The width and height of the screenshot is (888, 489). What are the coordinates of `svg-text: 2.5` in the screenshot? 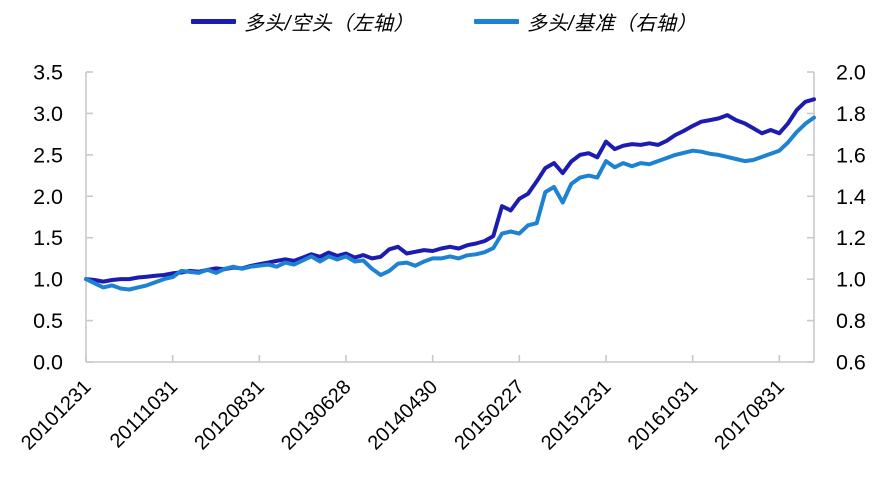 It's located at (48, 155).